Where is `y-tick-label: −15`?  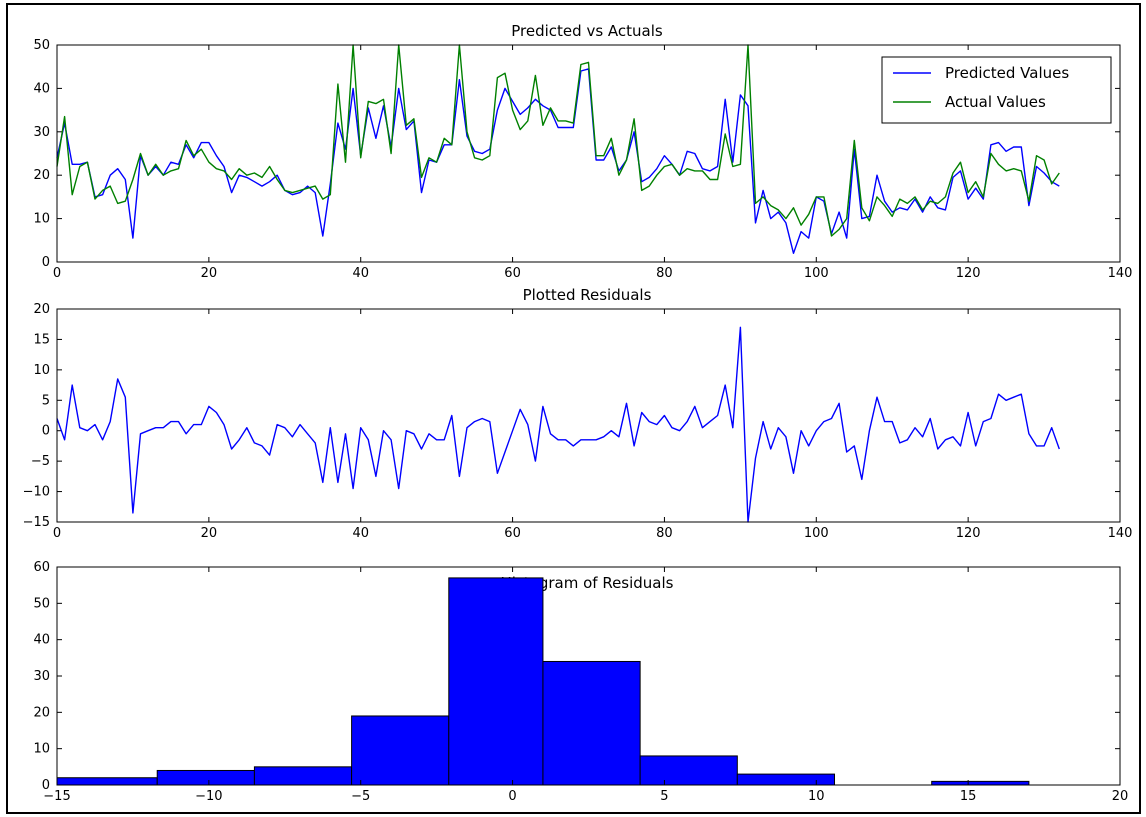 y-tick-label: −15 is located at coordinates (36, 522).